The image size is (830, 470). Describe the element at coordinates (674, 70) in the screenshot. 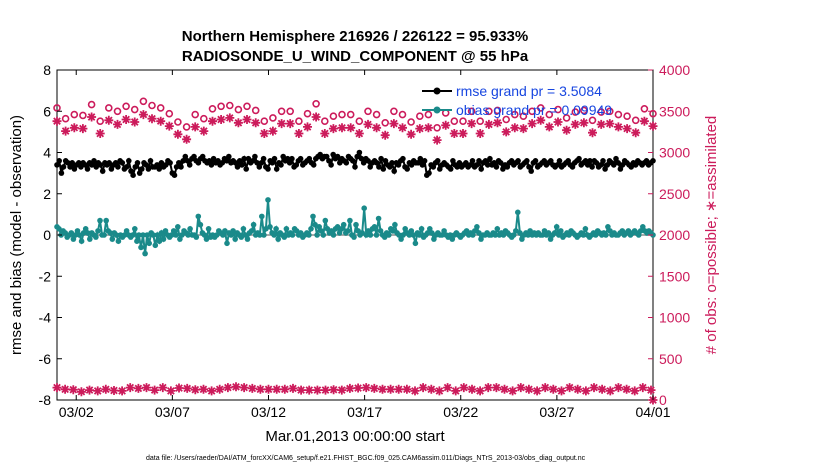

I see `y-tick-label-right: 4000` at that location.